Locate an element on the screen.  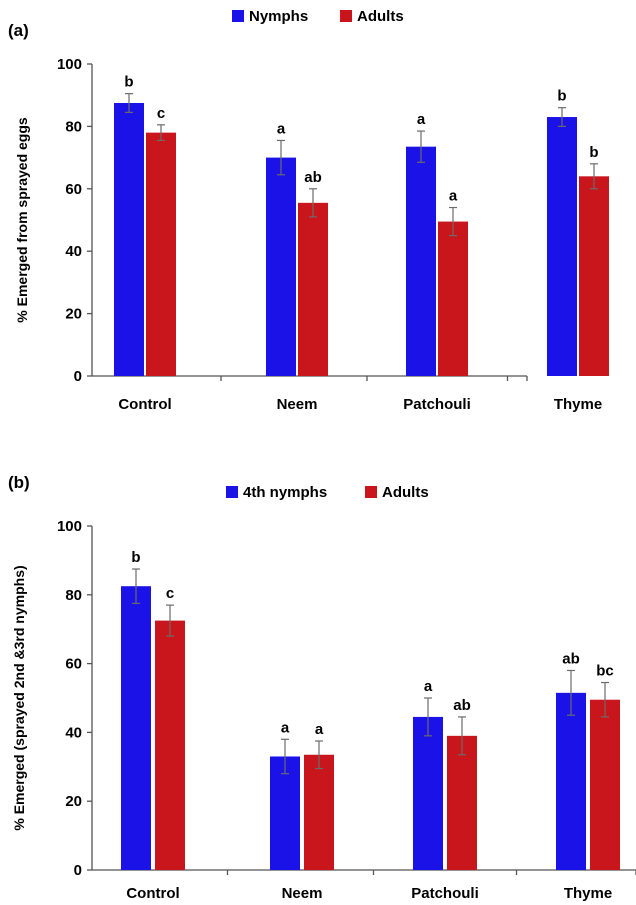
significance-label: bc is located at coordinates (605, 671).